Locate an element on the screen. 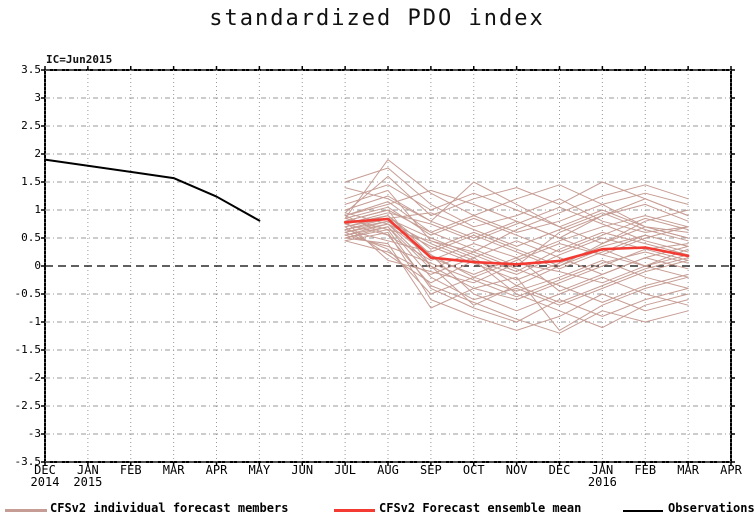  chart-title: standardized PDO index is located at coordinates (377, 18).